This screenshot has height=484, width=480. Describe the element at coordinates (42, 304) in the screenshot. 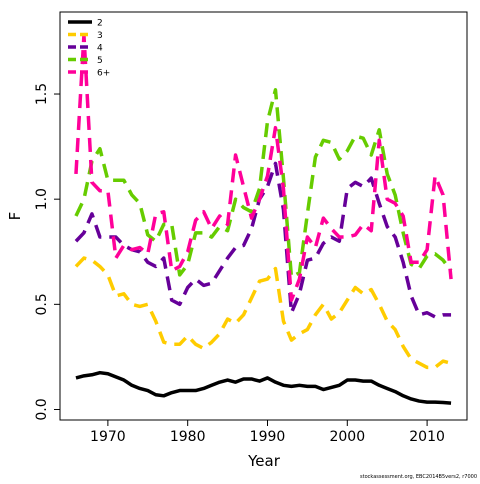

I see `y-tick-label: 0.5` at that location.